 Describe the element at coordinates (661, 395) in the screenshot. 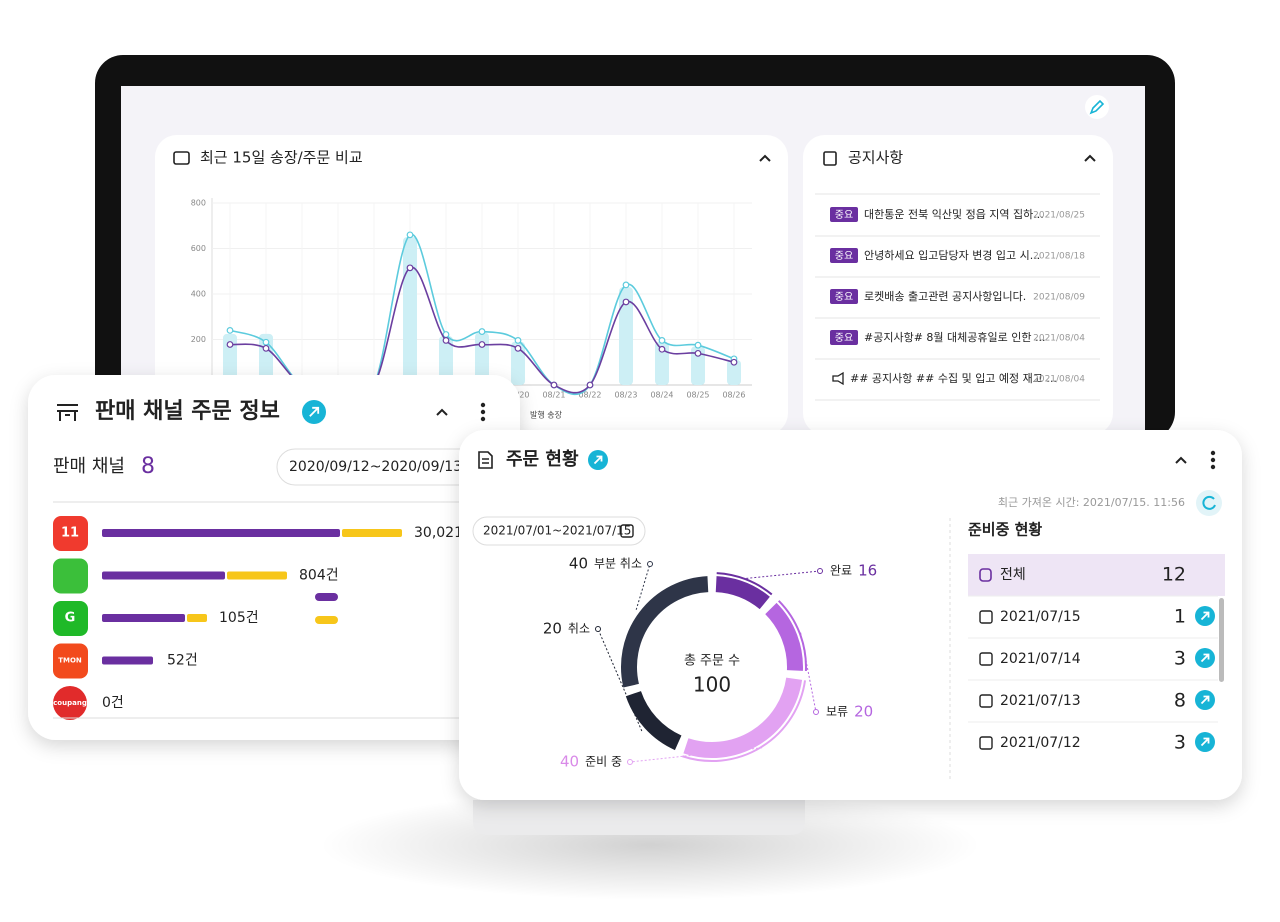

I see `x-tick-label: 08/24` at that location.